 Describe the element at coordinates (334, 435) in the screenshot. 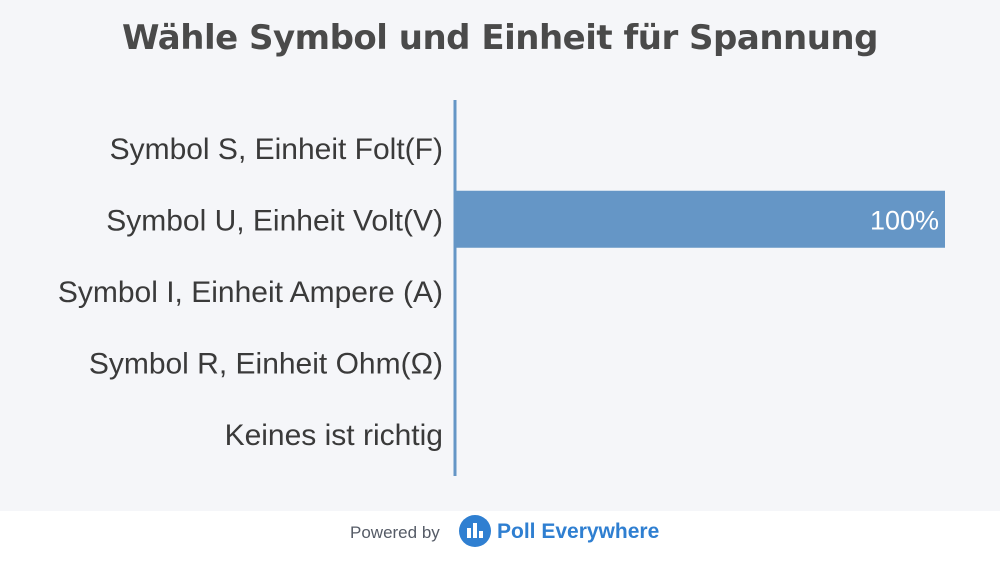

I see `category-label: Keines ist richtig` at that location.